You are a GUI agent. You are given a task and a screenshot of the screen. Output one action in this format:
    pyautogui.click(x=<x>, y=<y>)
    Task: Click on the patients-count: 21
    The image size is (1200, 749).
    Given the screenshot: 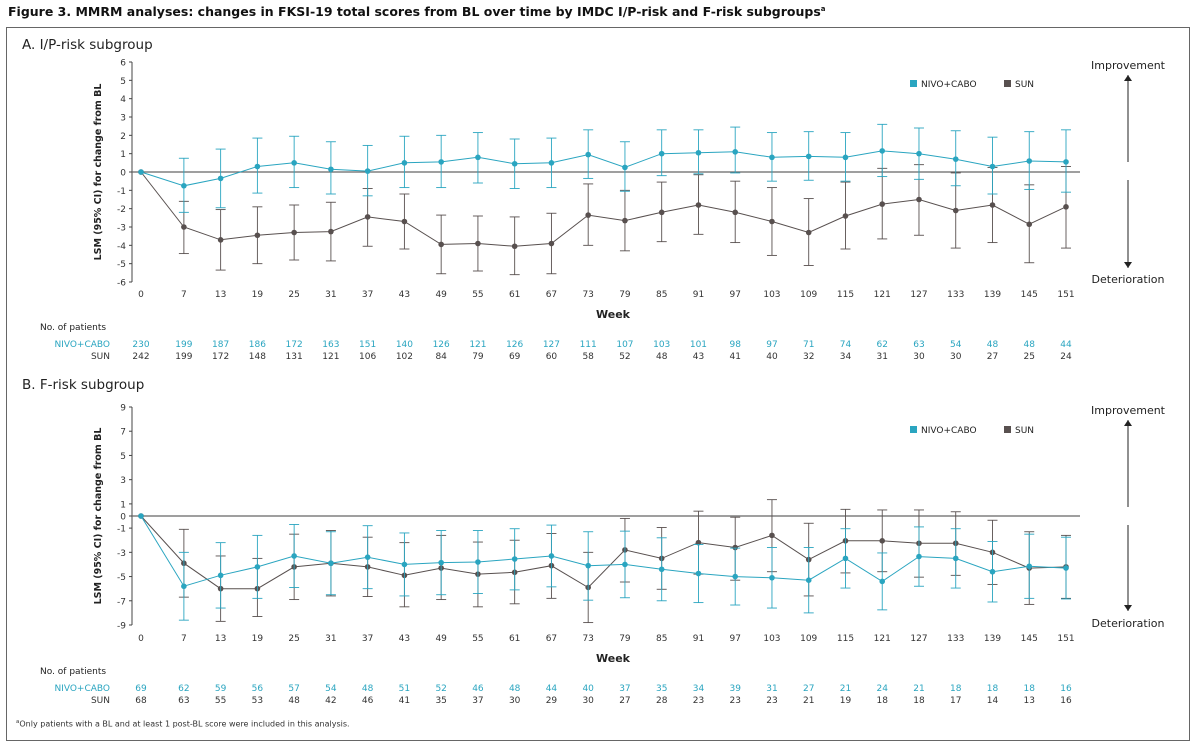 What is the action you would take?
    pyautogui.click(x=808, y=701)
    